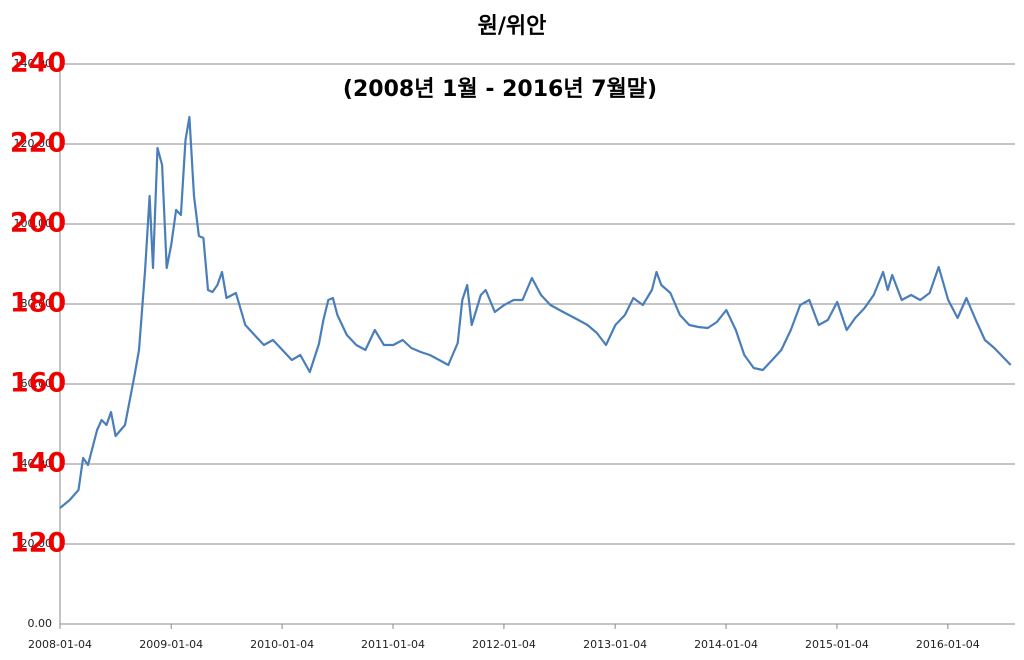  Describe the element at coordinates (40, 623) in the screenshot. I see `y-tick-label: 0.00` at that location.